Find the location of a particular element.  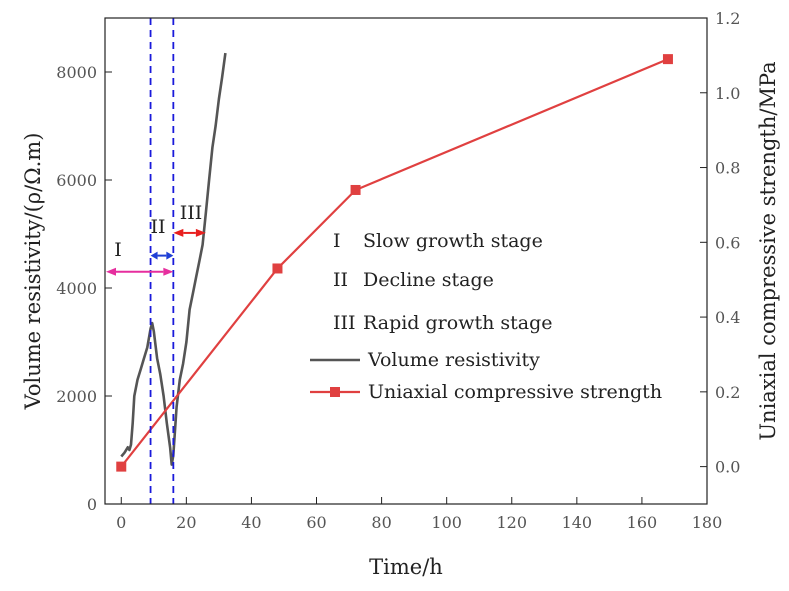

stage-2-numeral: II is located at coordinates (157, 227).